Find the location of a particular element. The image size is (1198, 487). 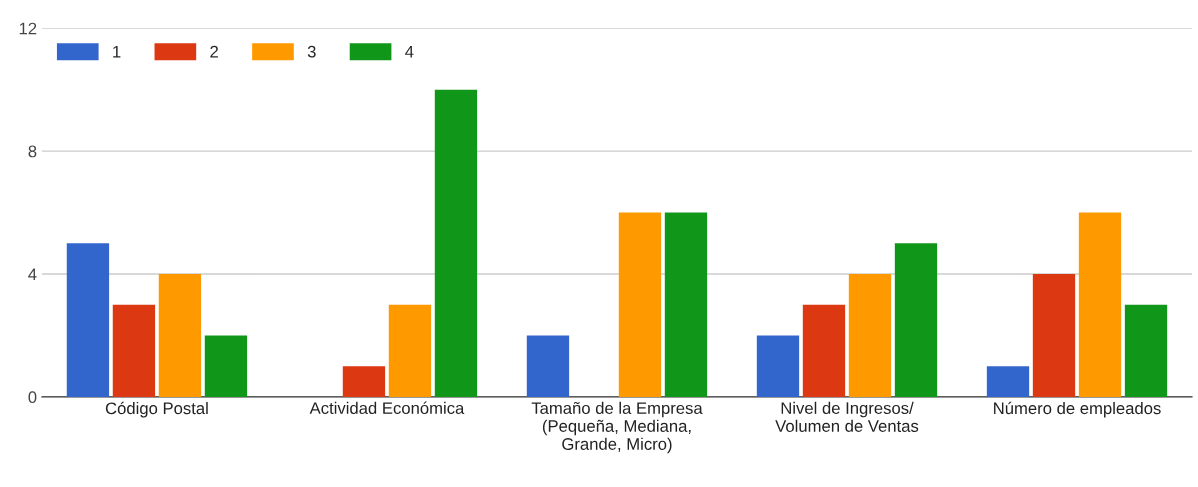

legend-label: 4 is located at coordinates (409, 51).